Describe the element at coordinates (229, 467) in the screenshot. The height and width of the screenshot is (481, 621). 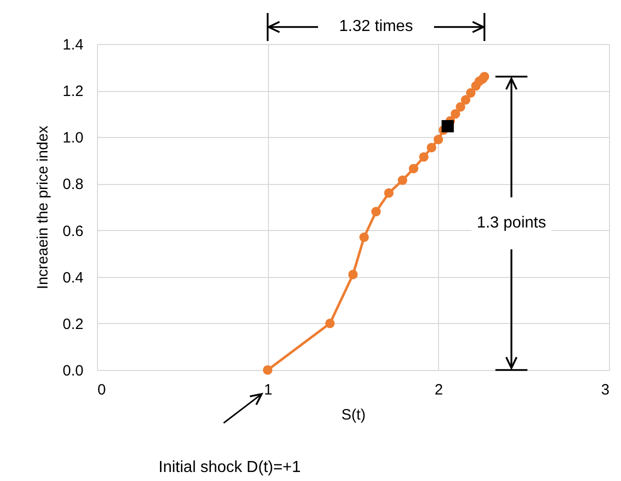
I see `text: Initial shock D(t)=+1` at that location.